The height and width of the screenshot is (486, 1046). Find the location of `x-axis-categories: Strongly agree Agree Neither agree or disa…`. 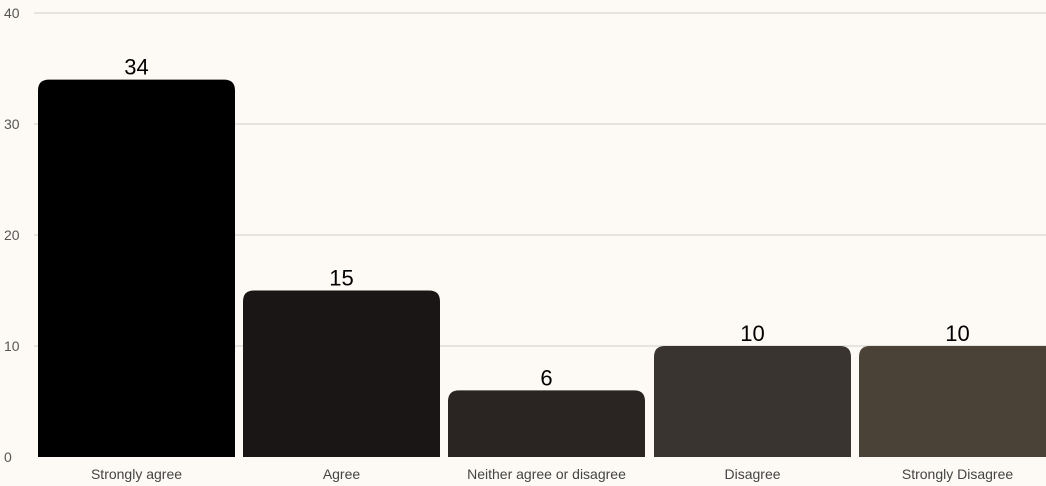

x-axis-categories: Strongly agree Agree Neither agree or disa… is located at coordinates (552, 474).